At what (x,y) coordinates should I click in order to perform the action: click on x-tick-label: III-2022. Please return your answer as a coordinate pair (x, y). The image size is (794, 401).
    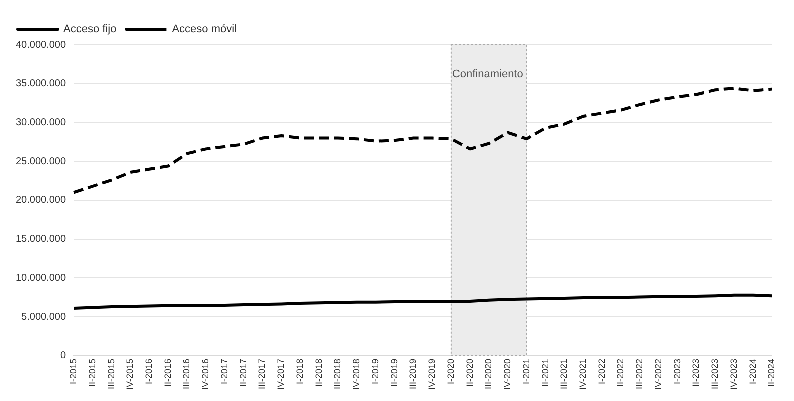
    Looking at the image, I should click on (639, 374).